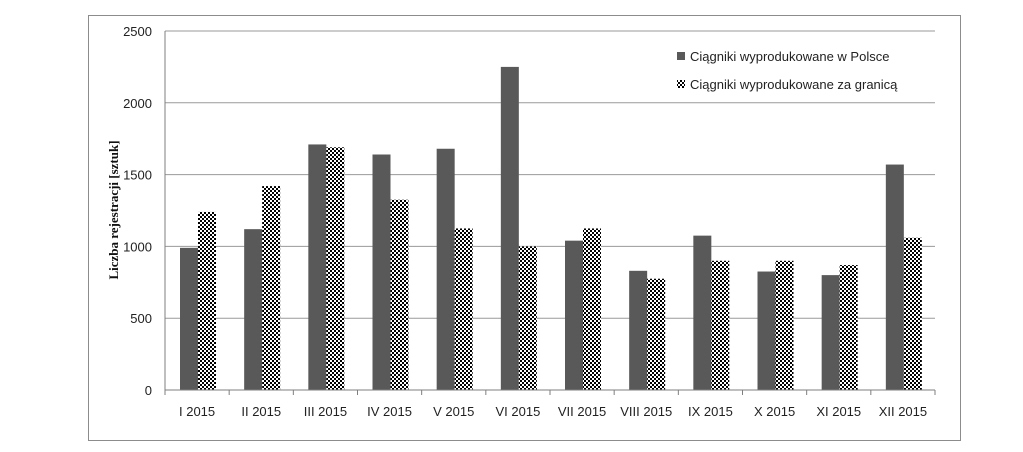  Describe the element at coordinates (325, 411) in the screenshot. I see `x-tick-label: III 2015` at that location.